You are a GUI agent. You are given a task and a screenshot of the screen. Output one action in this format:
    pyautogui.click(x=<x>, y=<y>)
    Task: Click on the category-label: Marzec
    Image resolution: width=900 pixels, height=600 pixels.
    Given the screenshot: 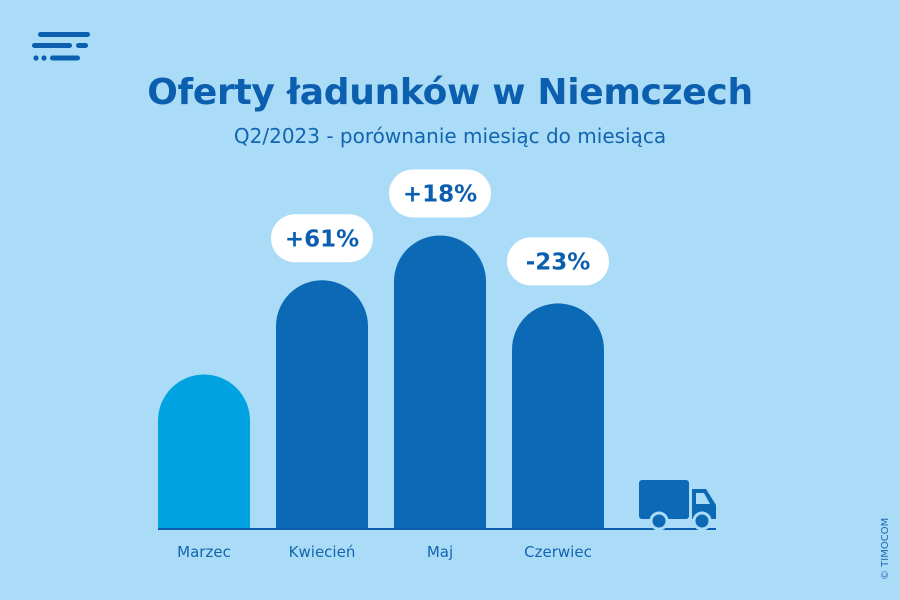 What is the action you would take?
    pyautogui.click(x=204, y=552)
    